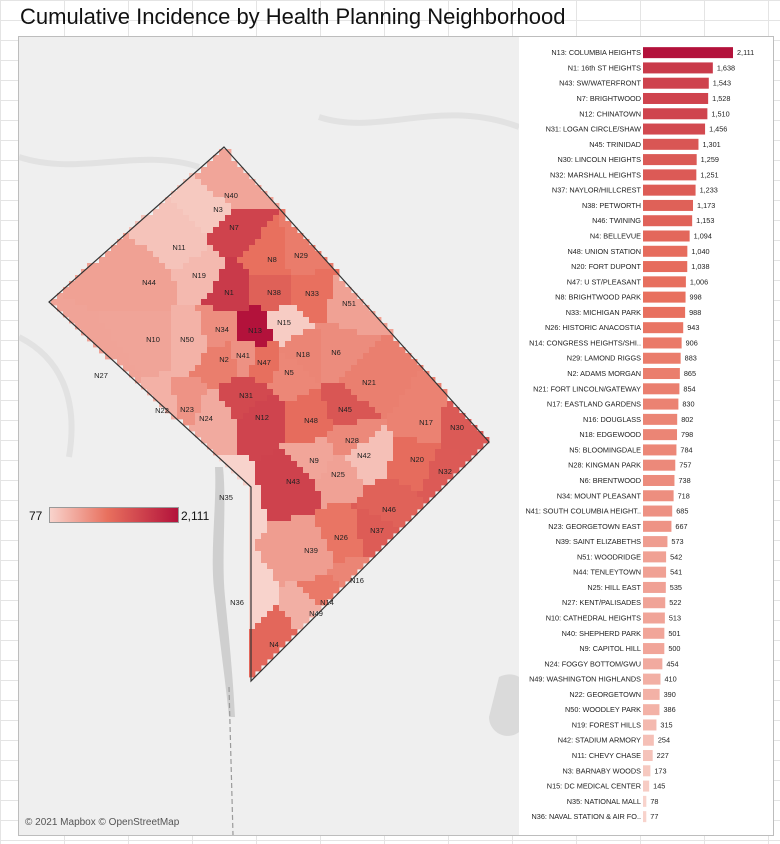 The width and height of the screenshot is (780, 844). Describe the element at coordinates (90, 326) in the screenshot. I see `neighborhood-region-n27` at that location.